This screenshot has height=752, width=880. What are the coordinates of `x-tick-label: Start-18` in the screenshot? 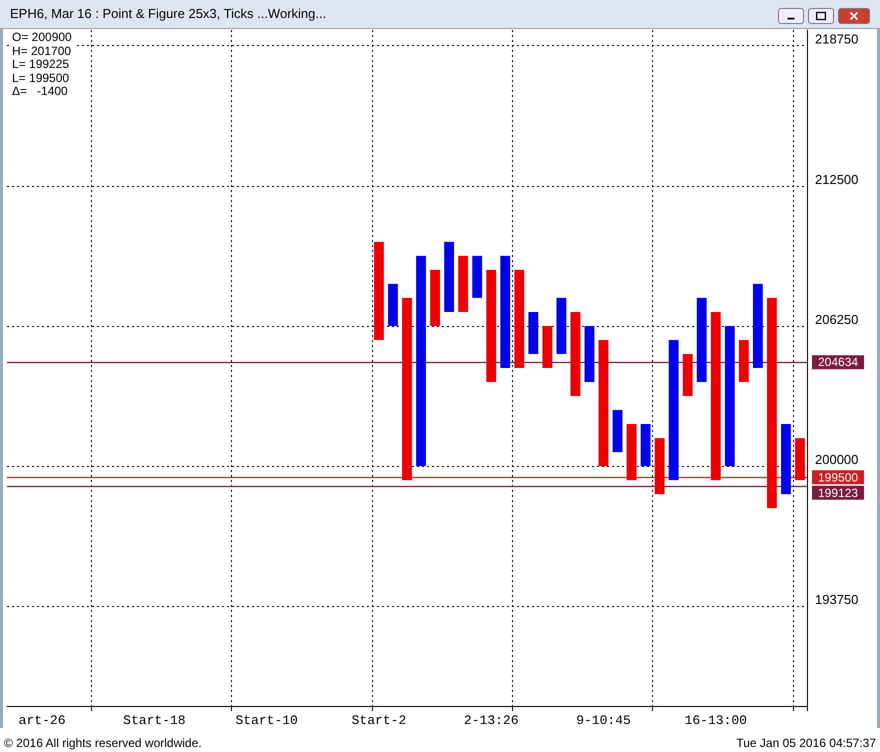 It's located at (154, 720).